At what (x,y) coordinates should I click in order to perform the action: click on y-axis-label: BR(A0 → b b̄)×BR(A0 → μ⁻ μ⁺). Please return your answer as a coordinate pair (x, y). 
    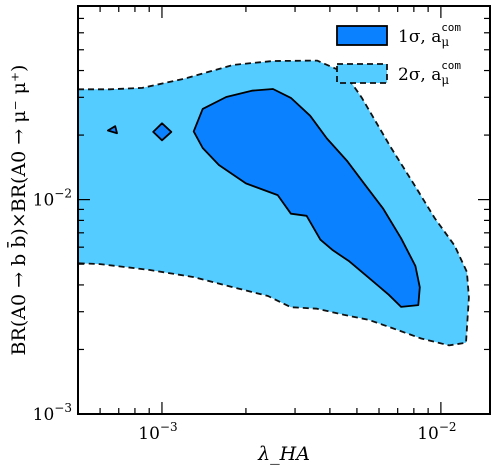
    Looking at the image, I should click on (18, 210).